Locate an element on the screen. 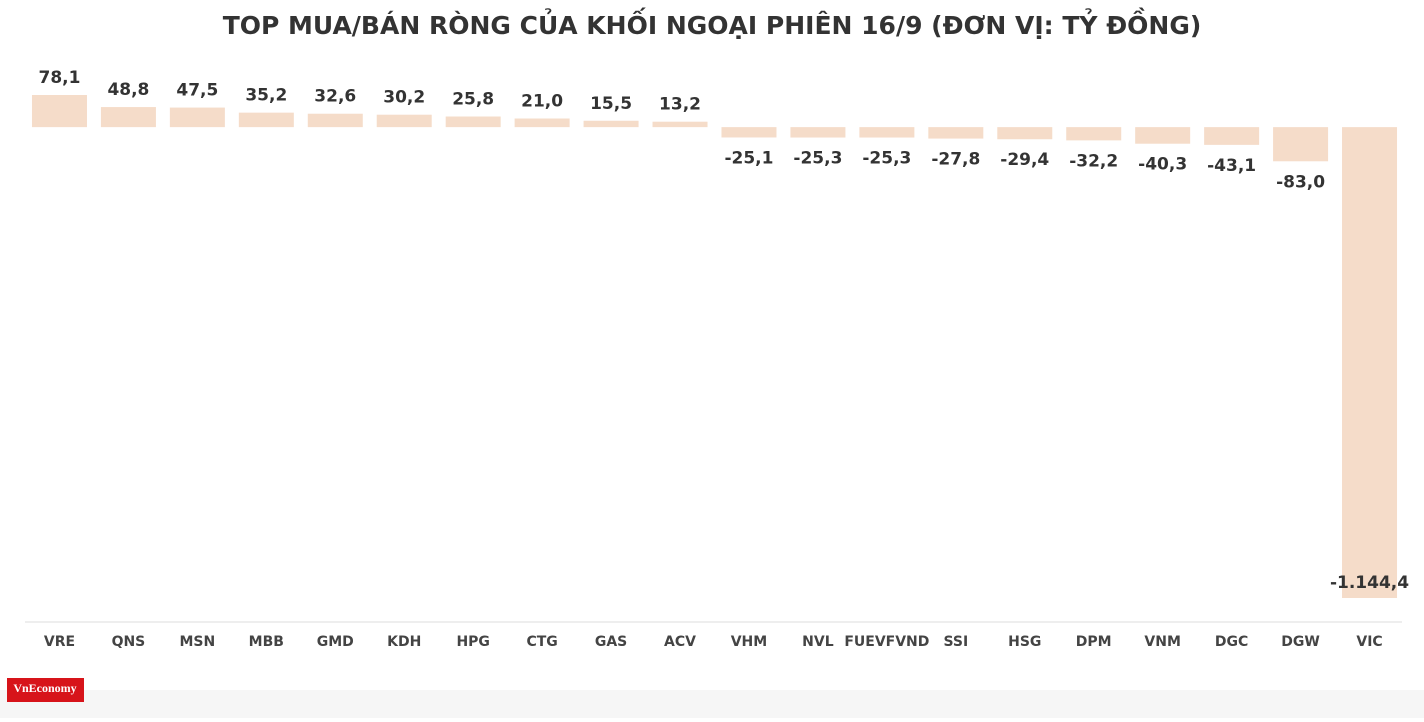 This screenshot has height=722, width=1424. footer-band is located at coordinates (712, 704).